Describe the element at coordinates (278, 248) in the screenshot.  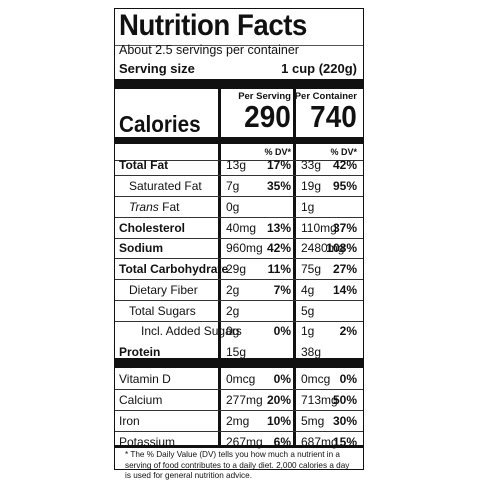
I see `dv-per-serving: 42%` at that location.